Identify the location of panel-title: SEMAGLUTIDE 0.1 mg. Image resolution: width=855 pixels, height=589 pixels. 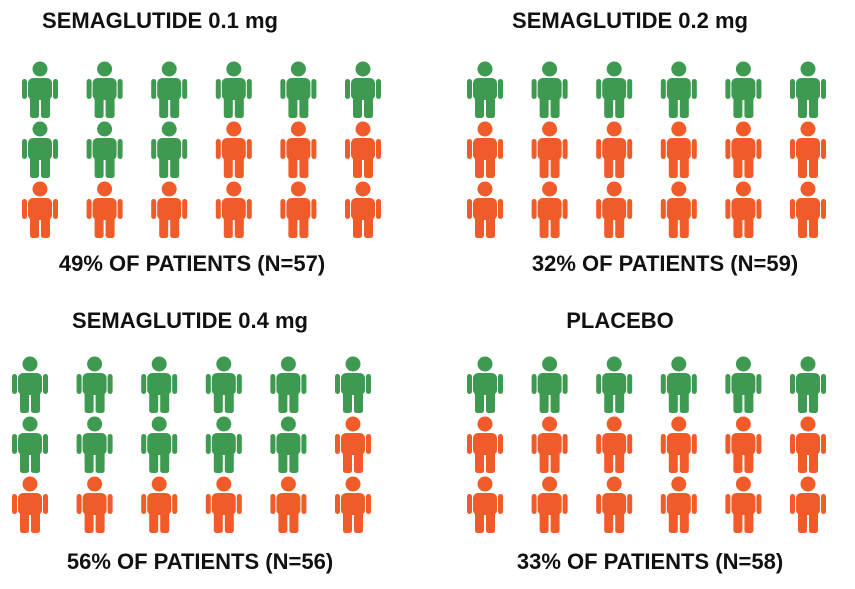
(160, 20).